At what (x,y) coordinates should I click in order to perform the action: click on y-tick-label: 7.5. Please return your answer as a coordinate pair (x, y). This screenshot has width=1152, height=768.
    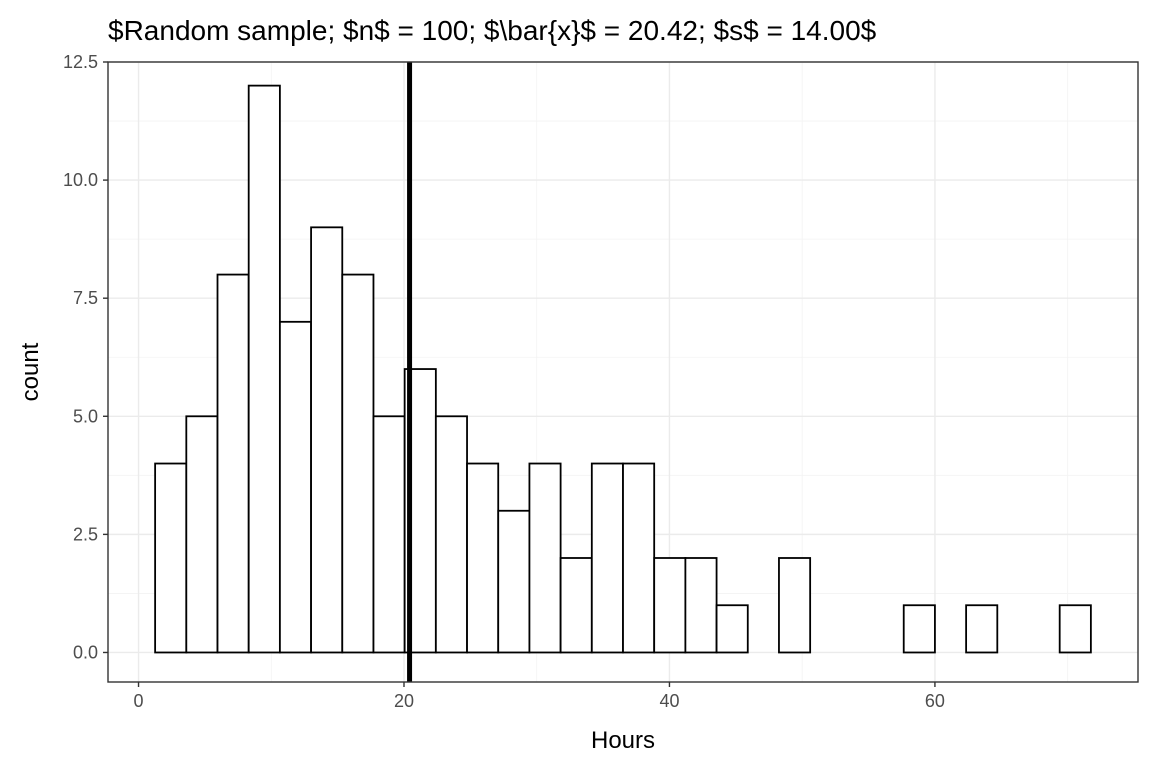
    Looking at the image, I should click on (85, 298).